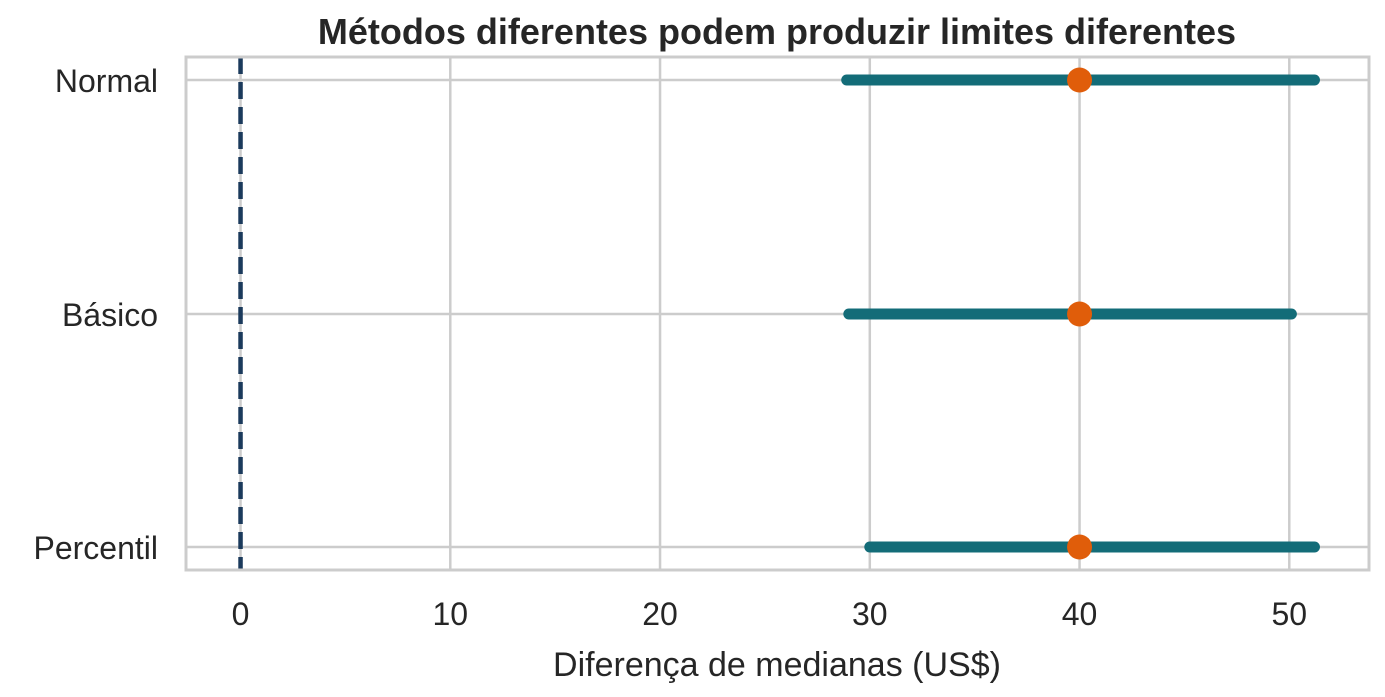 Image resolution: width=1385 pixels, height=697 pixels. Describe the element at coordinates (1080, 614) in the screenshot. I see `x-tick-label: 40` at that location.